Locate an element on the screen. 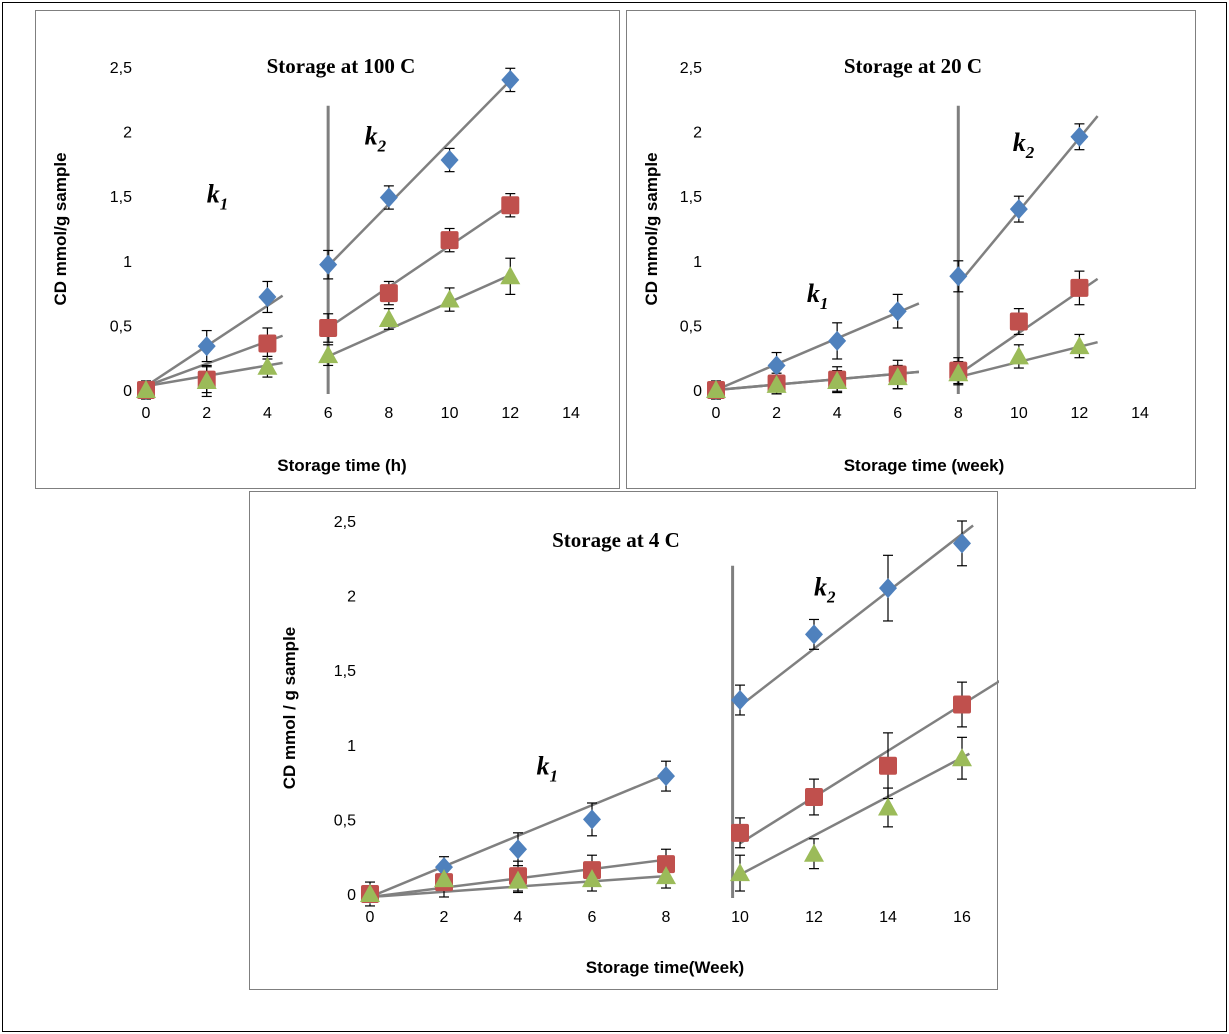 The height and width of the screenshot is (1034, 1229). y-tick-label: 1,5 is located at coordinates (345, 671).